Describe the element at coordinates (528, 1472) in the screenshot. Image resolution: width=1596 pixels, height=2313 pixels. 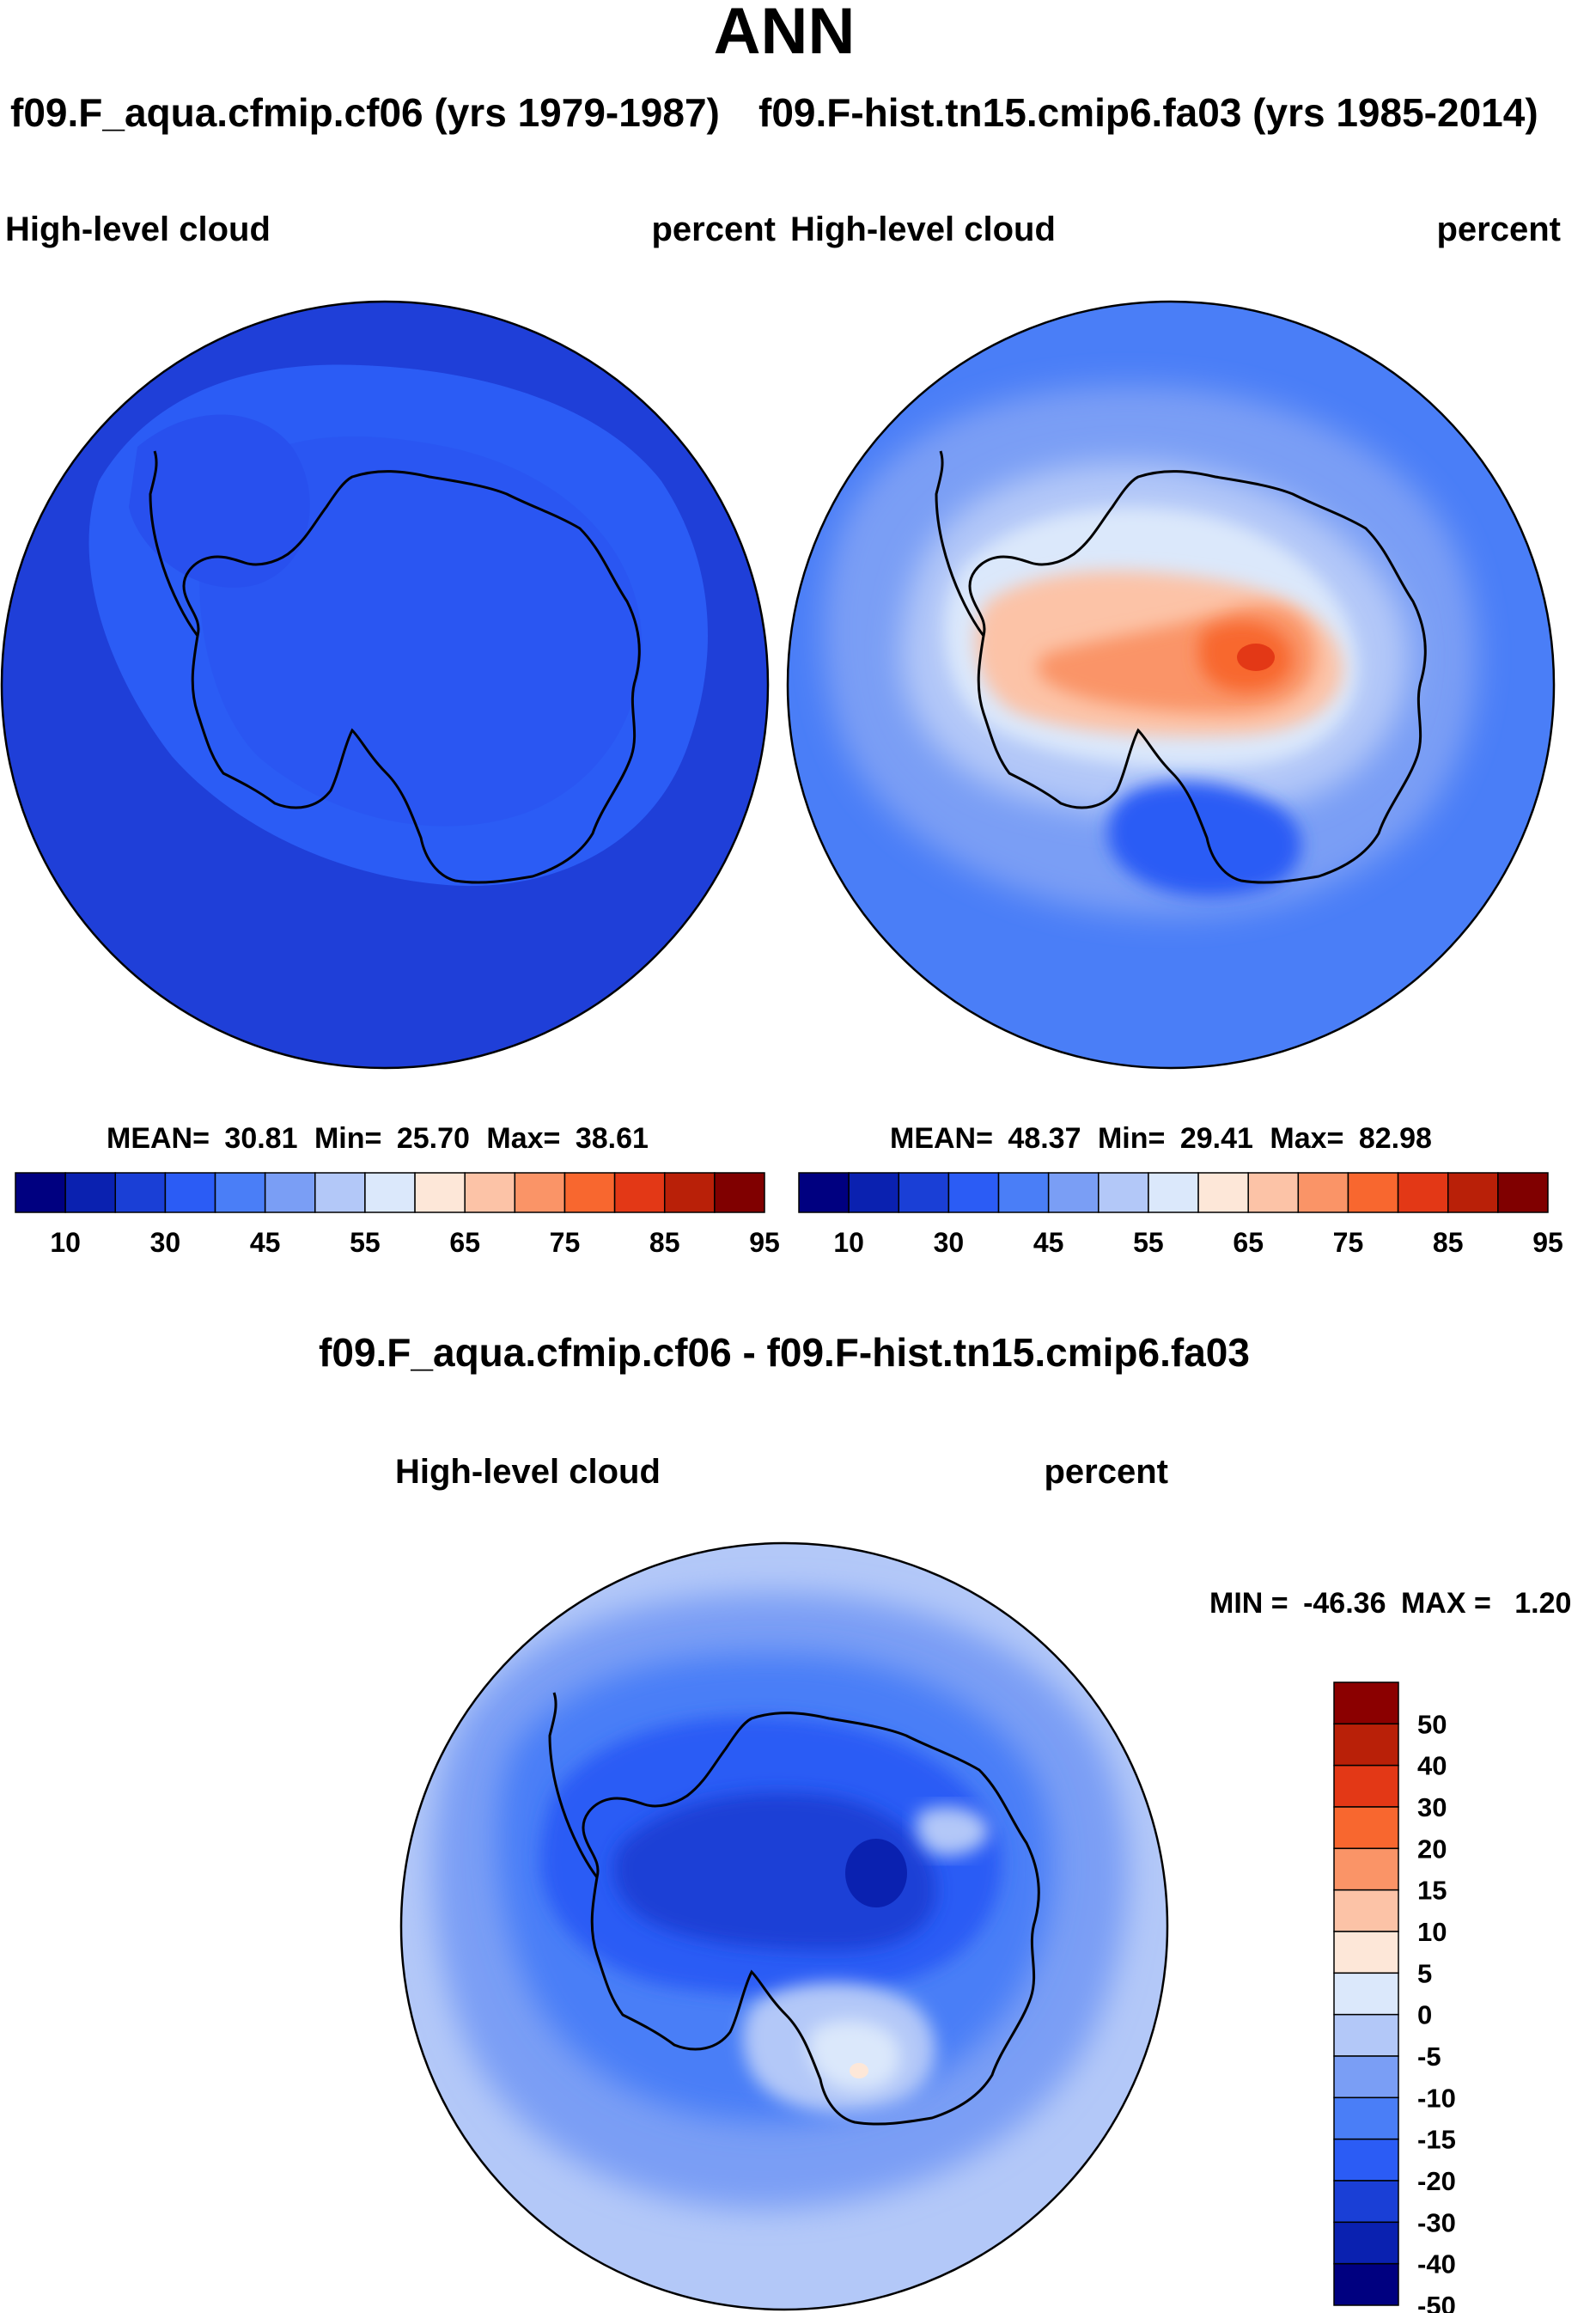
I see `diff-variable: High-level cloud` at that location.